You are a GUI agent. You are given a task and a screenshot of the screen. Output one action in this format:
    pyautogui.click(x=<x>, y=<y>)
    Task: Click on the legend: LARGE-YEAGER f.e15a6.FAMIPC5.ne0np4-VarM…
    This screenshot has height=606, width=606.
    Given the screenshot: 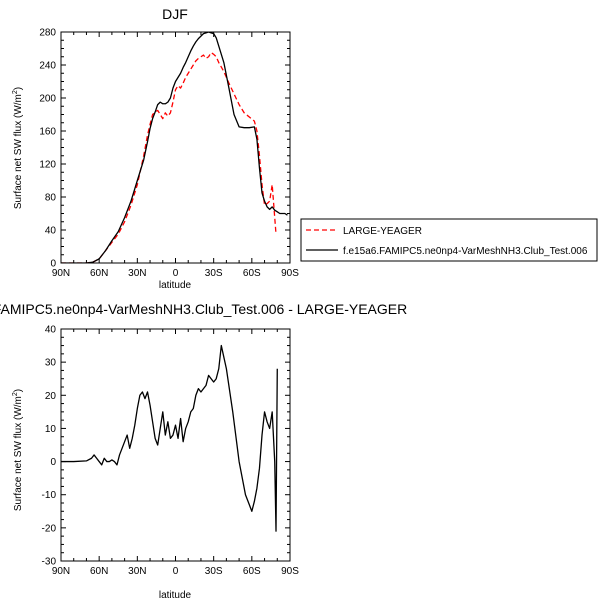 What is the action you would take?
    pyautogui.click(x=449, y=240)
    